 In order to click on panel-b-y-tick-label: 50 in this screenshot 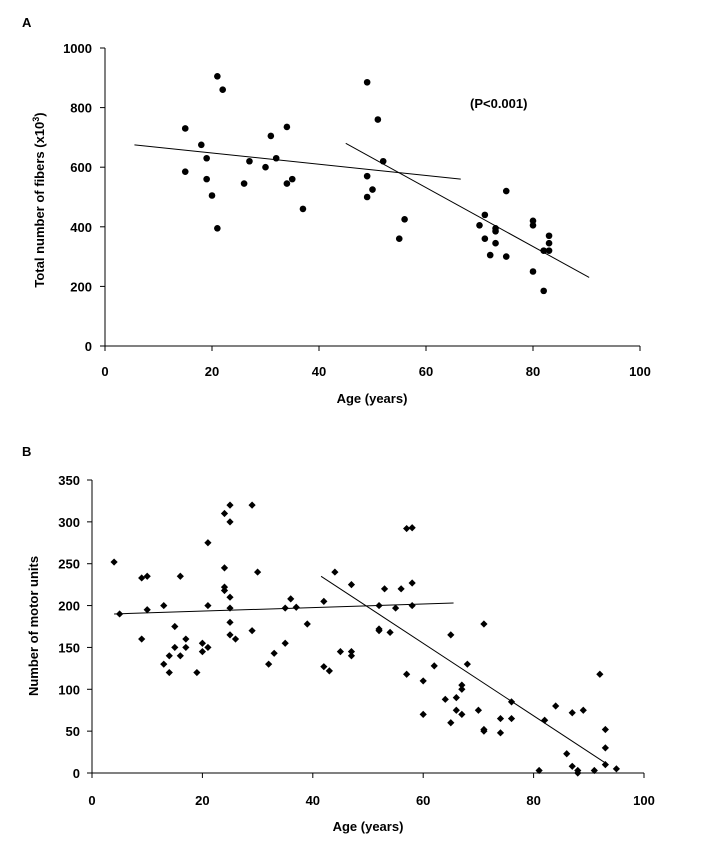, I will do `click(73, 731)`.